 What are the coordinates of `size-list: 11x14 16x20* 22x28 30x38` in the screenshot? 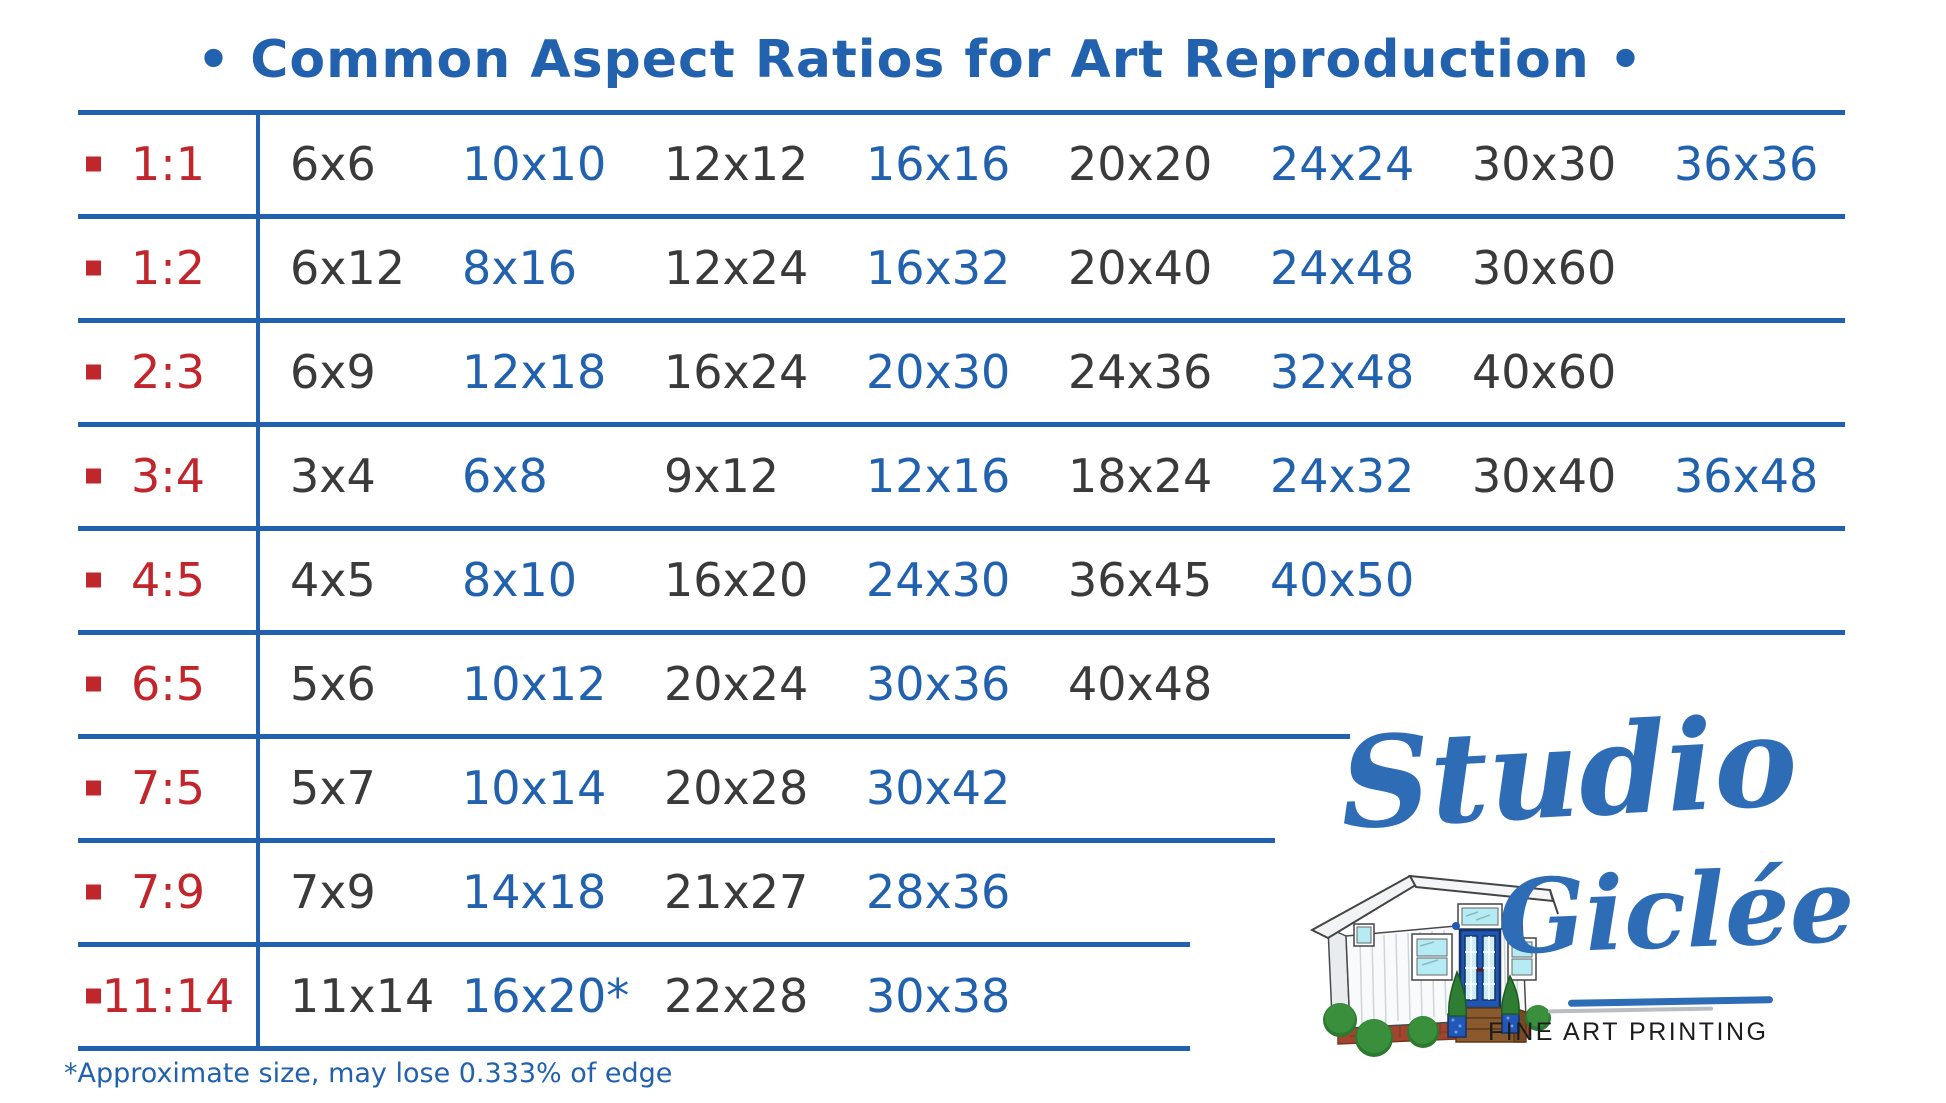 It's located at (679, 996).